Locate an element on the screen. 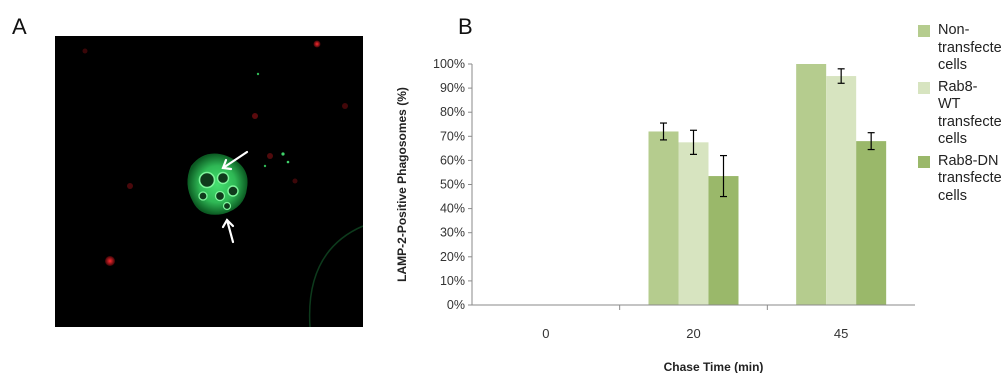  legend-item: Rab8-WTtransfectedcells is located at coordinates (960, 113).